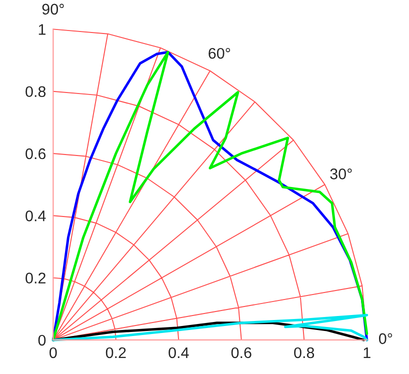 This screenshot has width=409, height=374. I want to click on y-tick-label: 0.4, so click(36, 216).